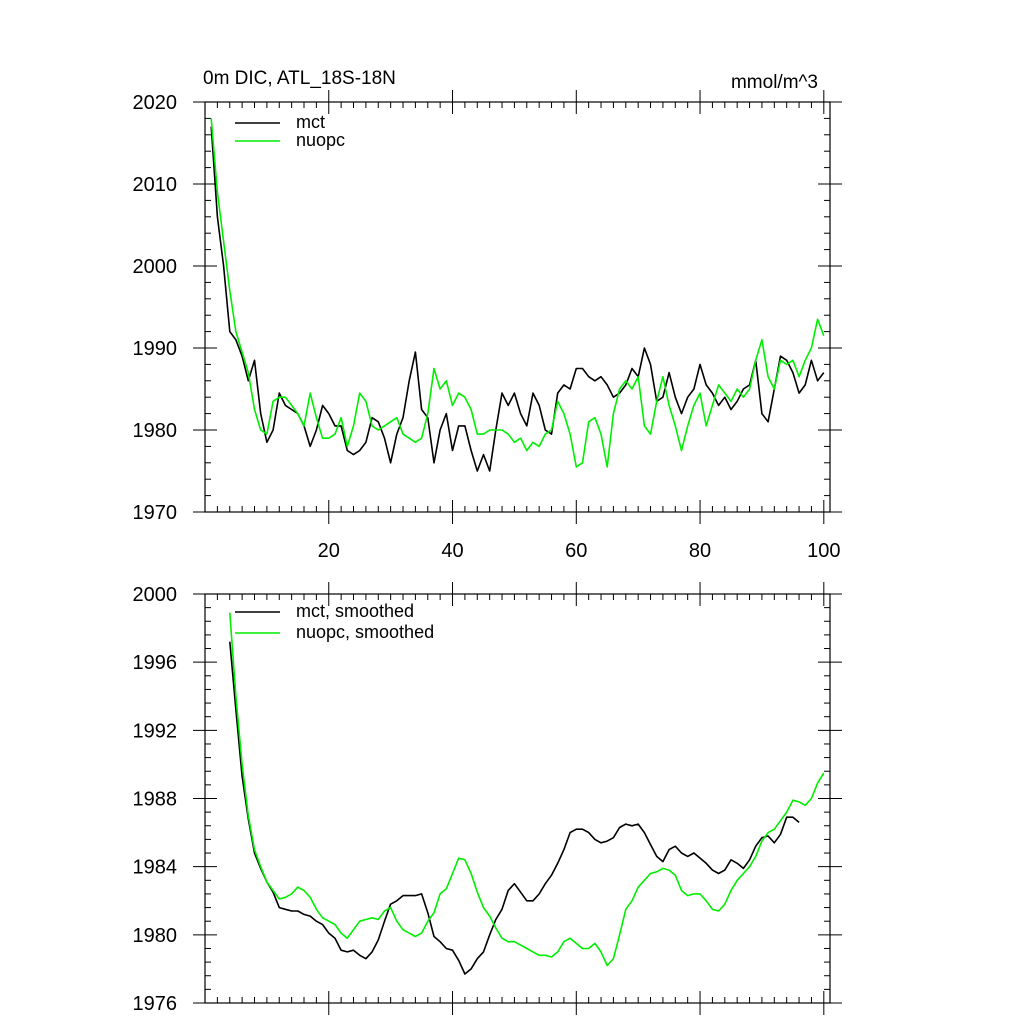 Image resolution: width=1024 pixels, height=1024 pixels. I want to click on y-tick-label: 2010, so click(155, 185).